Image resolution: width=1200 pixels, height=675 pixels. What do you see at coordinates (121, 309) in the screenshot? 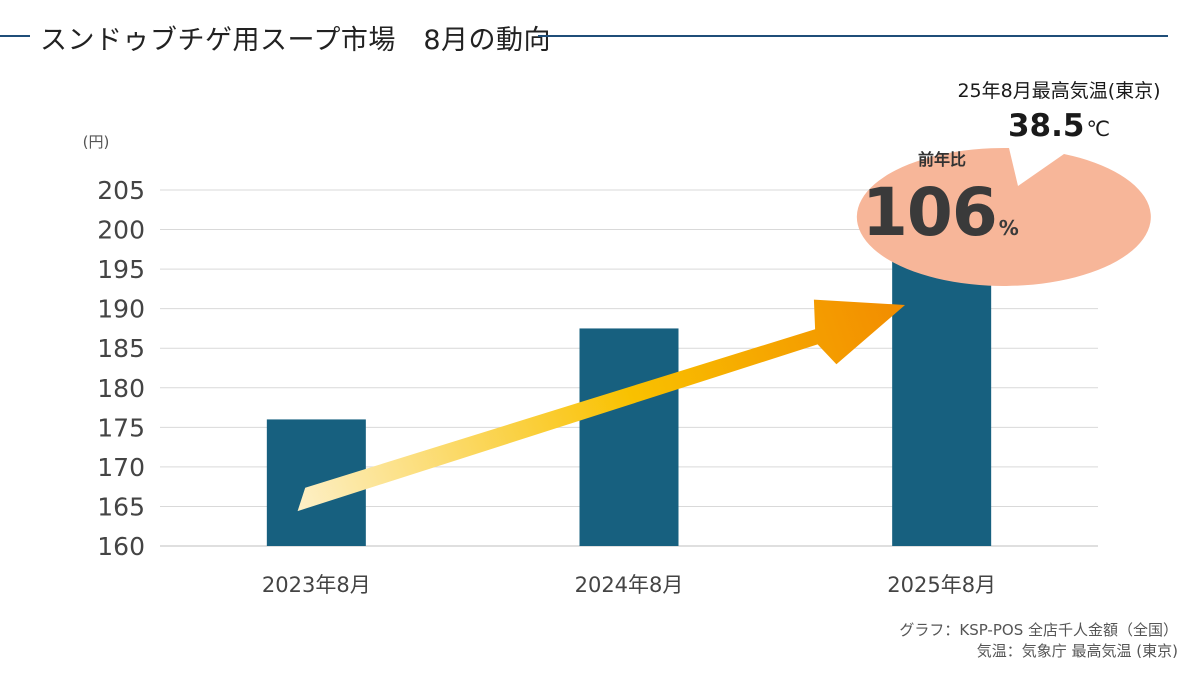
I see `y-tick-label: 190` at bounding box center [121, 309].